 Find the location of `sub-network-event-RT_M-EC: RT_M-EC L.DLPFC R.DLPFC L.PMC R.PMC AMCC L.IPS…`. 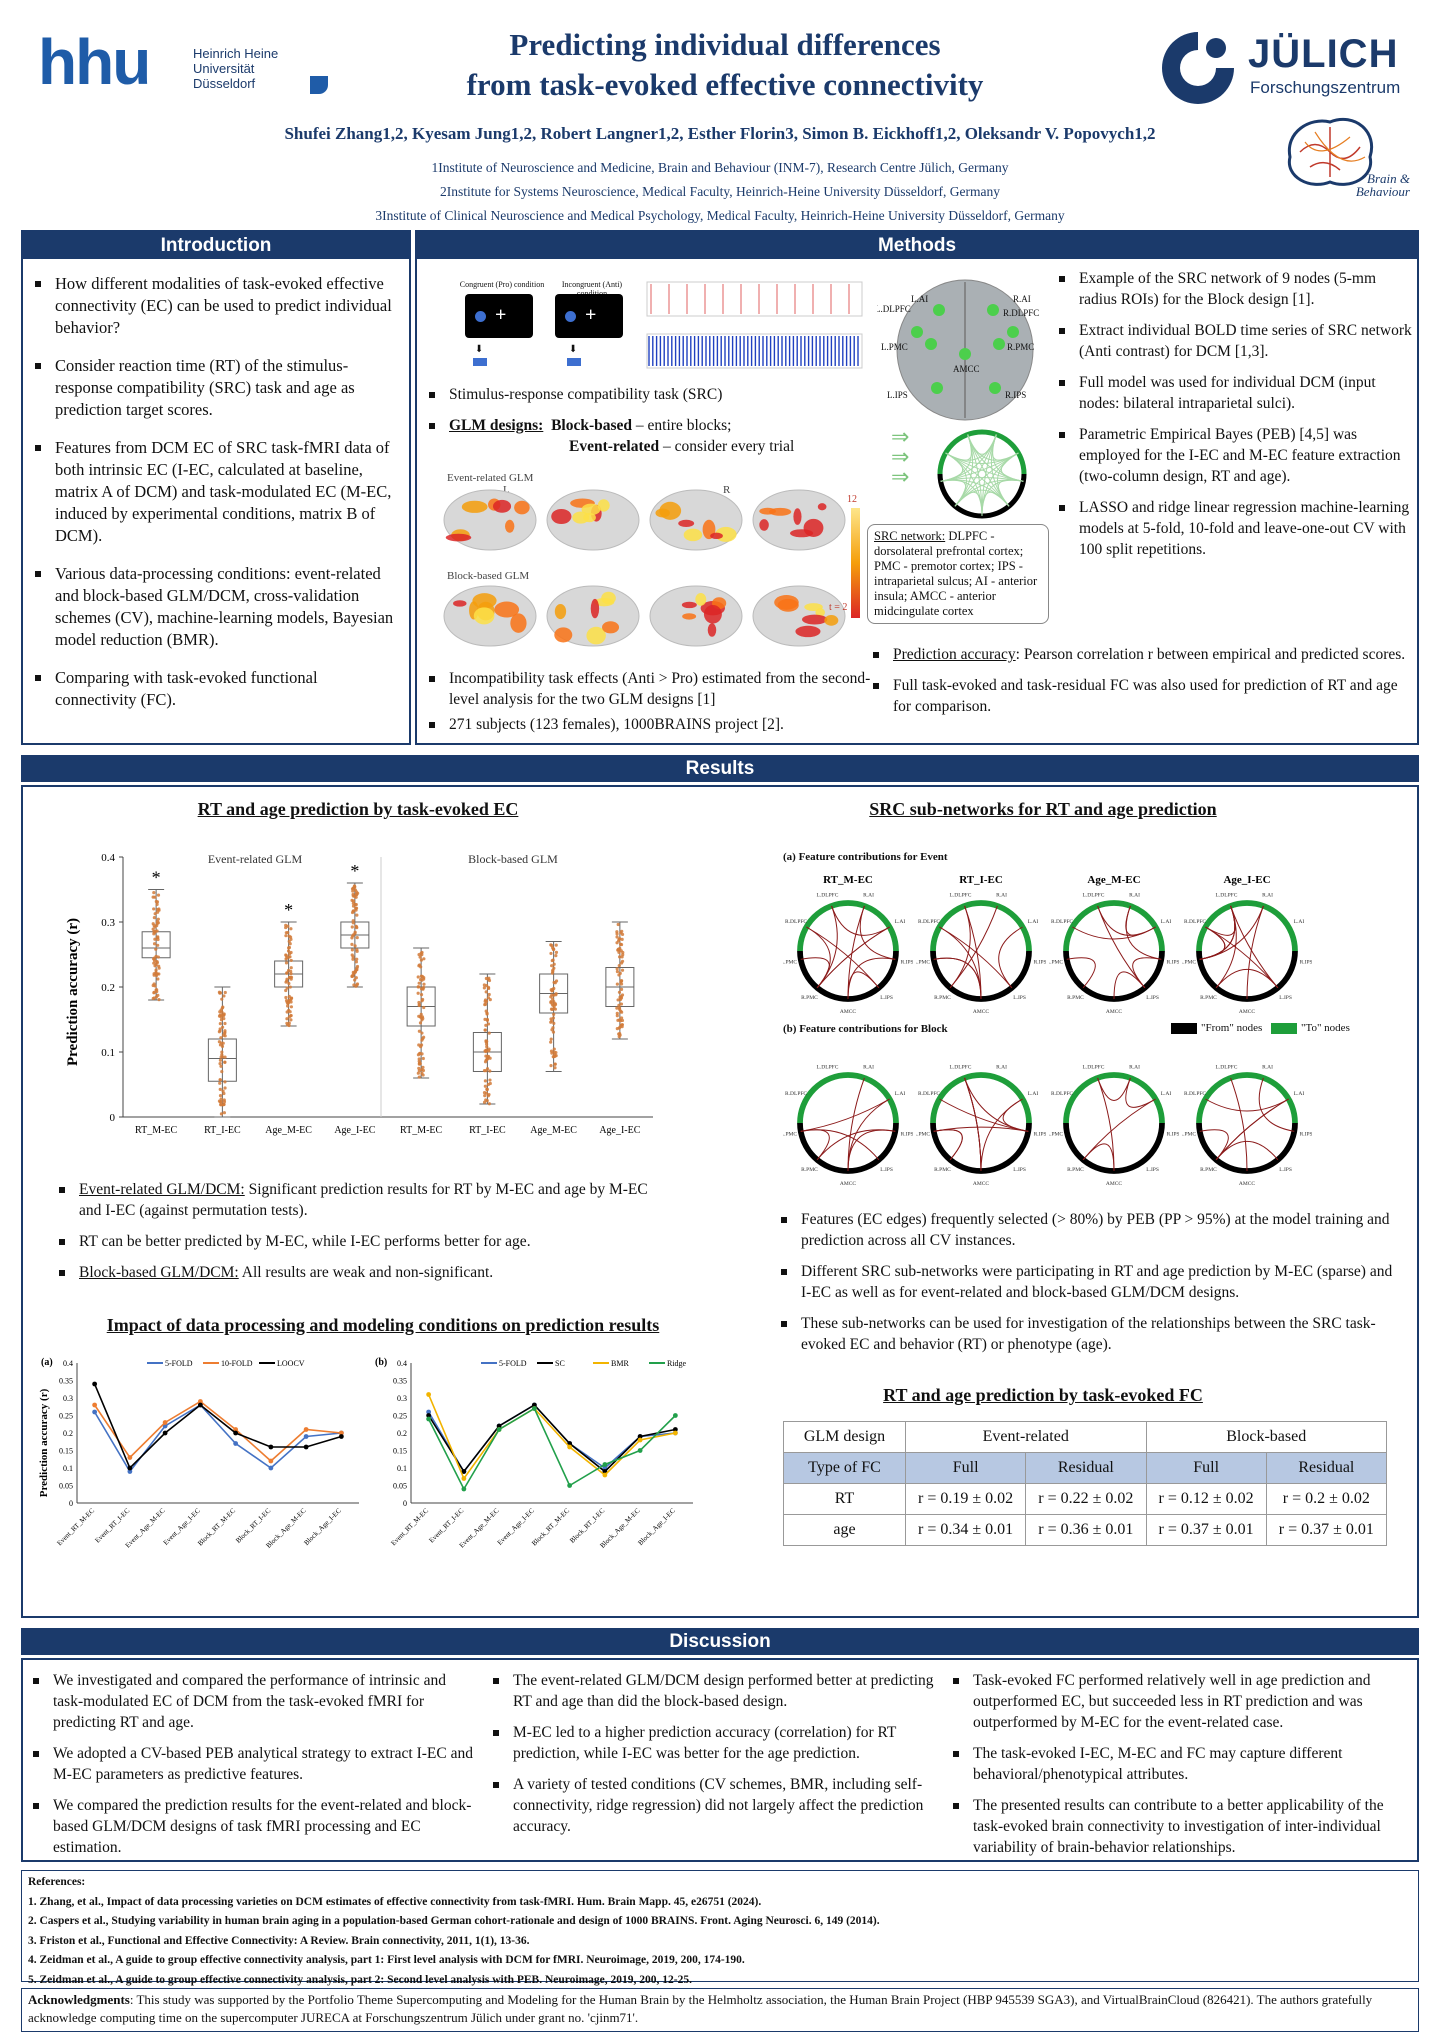

sub-network-event-RT_M-EC: RT_M-EC L.DLPFC R.DLPFC L.PMC R.PMC AMCC L.IPS… is located at coordinates (848, 943).